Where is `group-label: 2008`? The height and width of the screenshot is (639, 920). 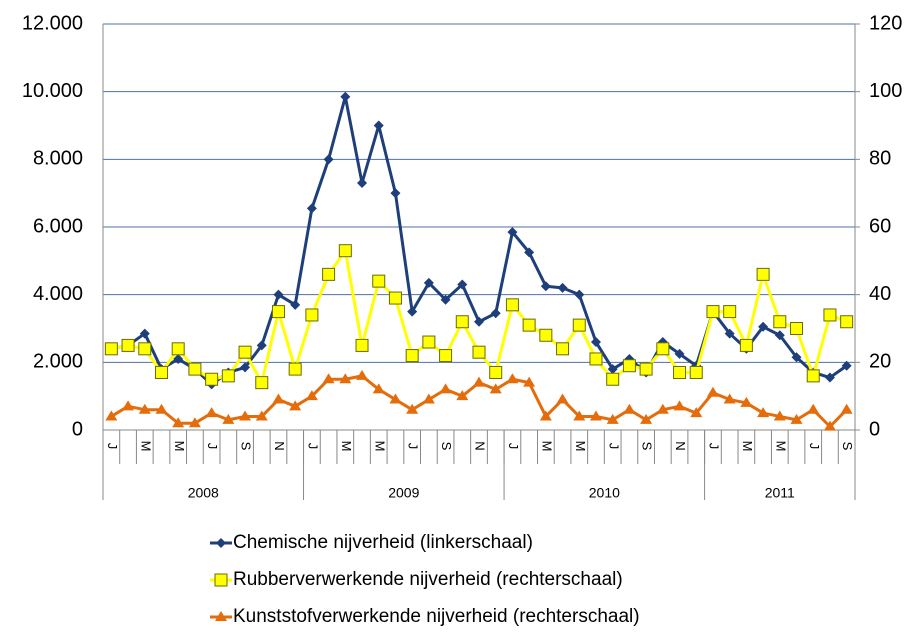 group-label: 2008 is located at coordinates (203, 493).